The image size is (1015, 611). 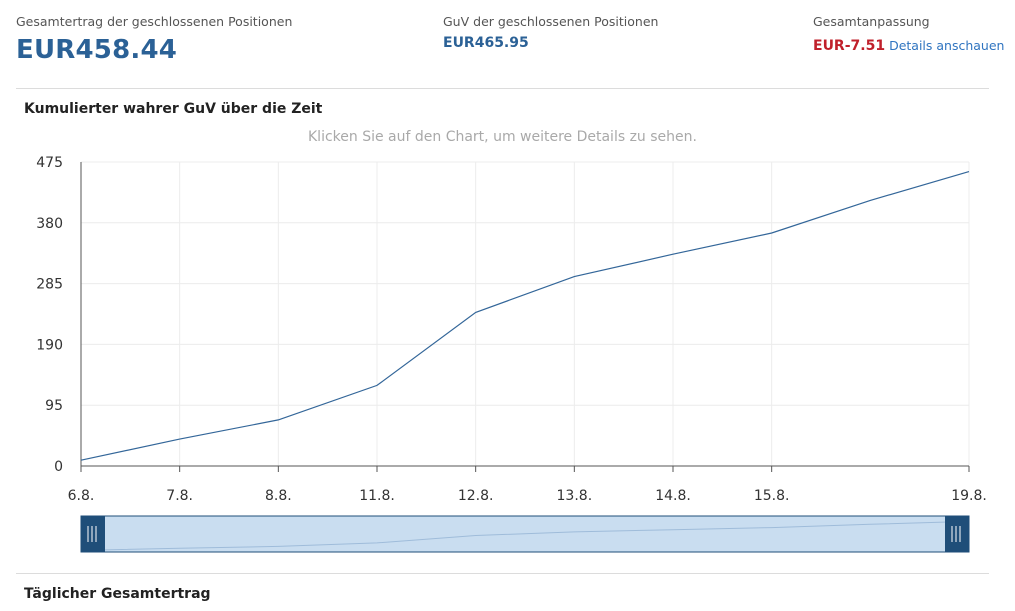 I want to click on top-divider, so click(x=502, y=88).